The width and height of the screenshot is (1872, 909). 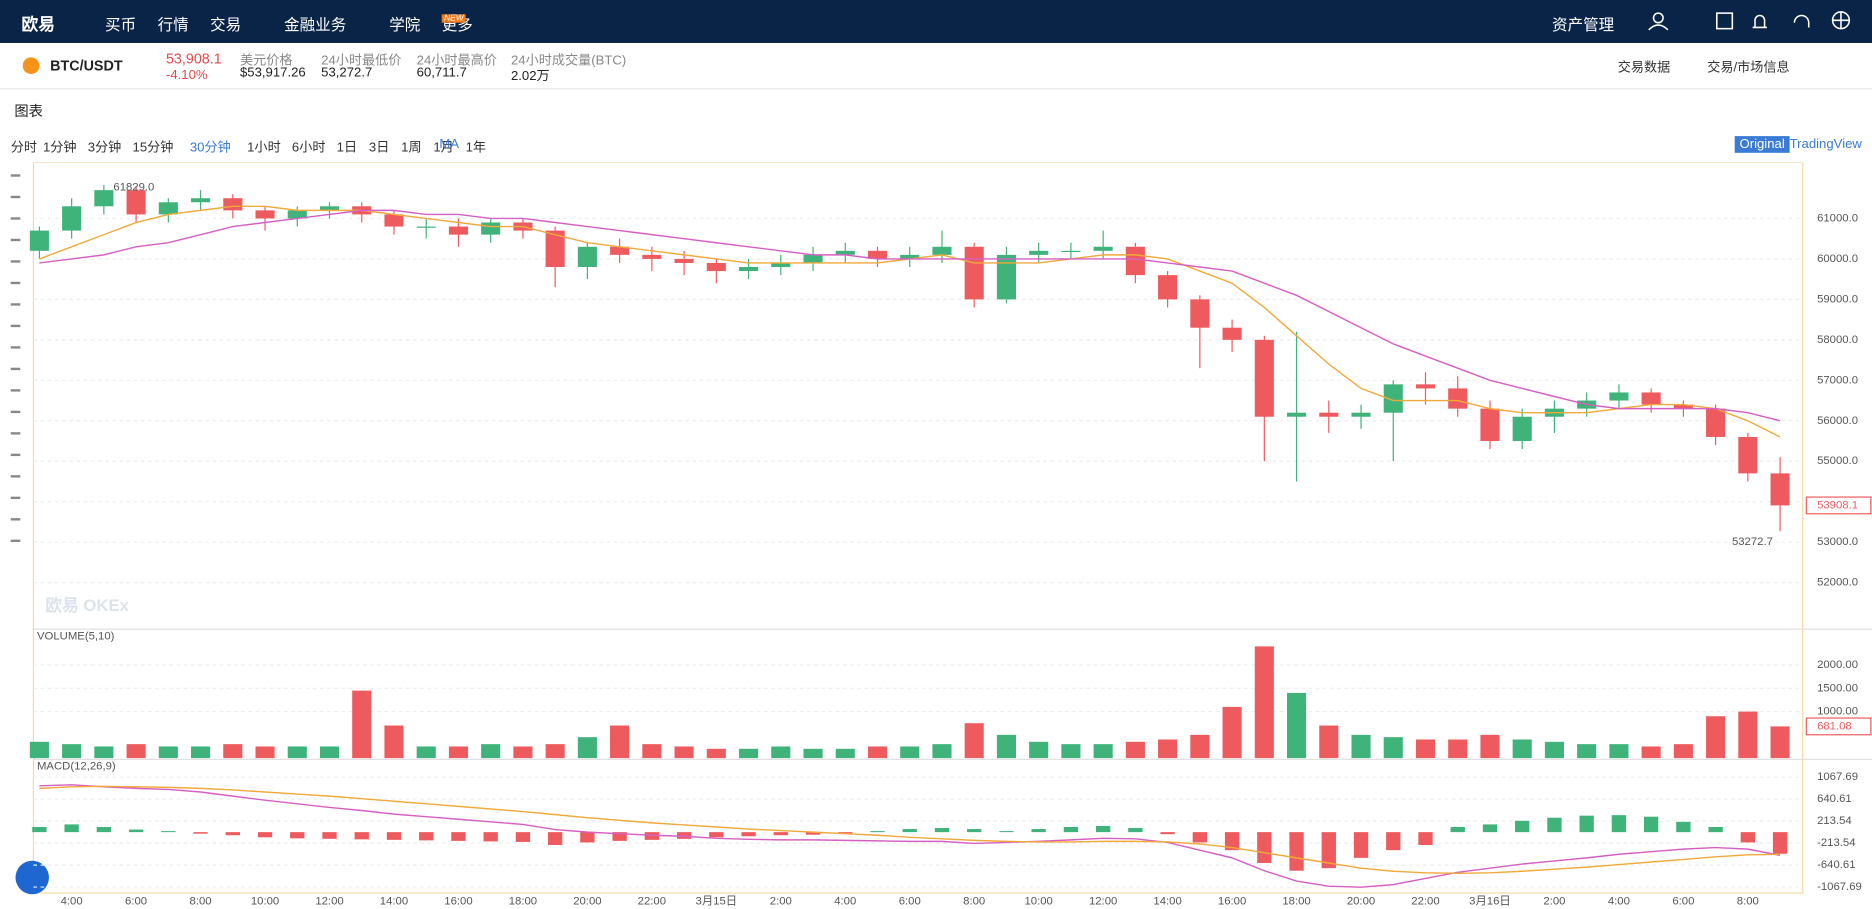 I want to click on nav-item: 买币, so click(x=121, y=24).